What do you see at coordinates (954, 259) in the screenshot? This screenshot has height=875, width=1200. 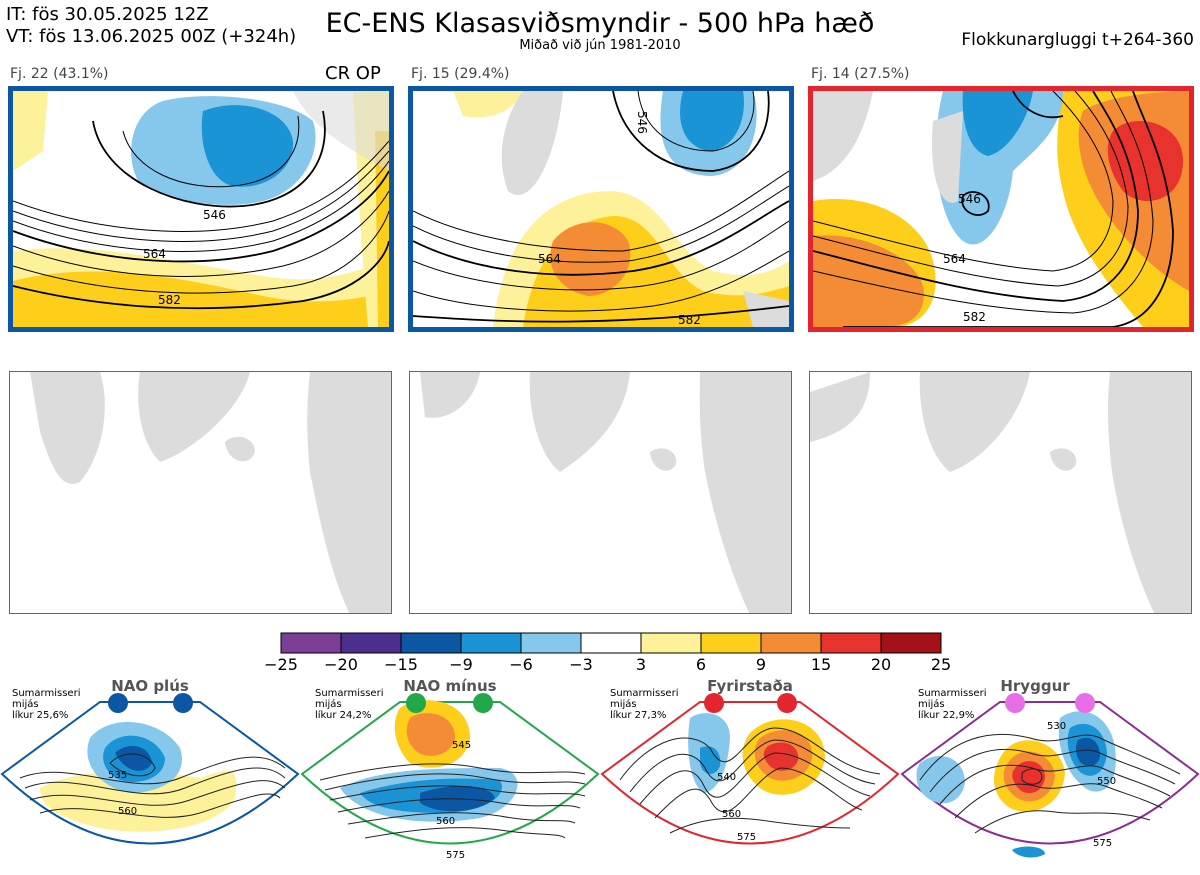 I see `cluster-3-contour-564: 564` at bounding box center [954, 259].